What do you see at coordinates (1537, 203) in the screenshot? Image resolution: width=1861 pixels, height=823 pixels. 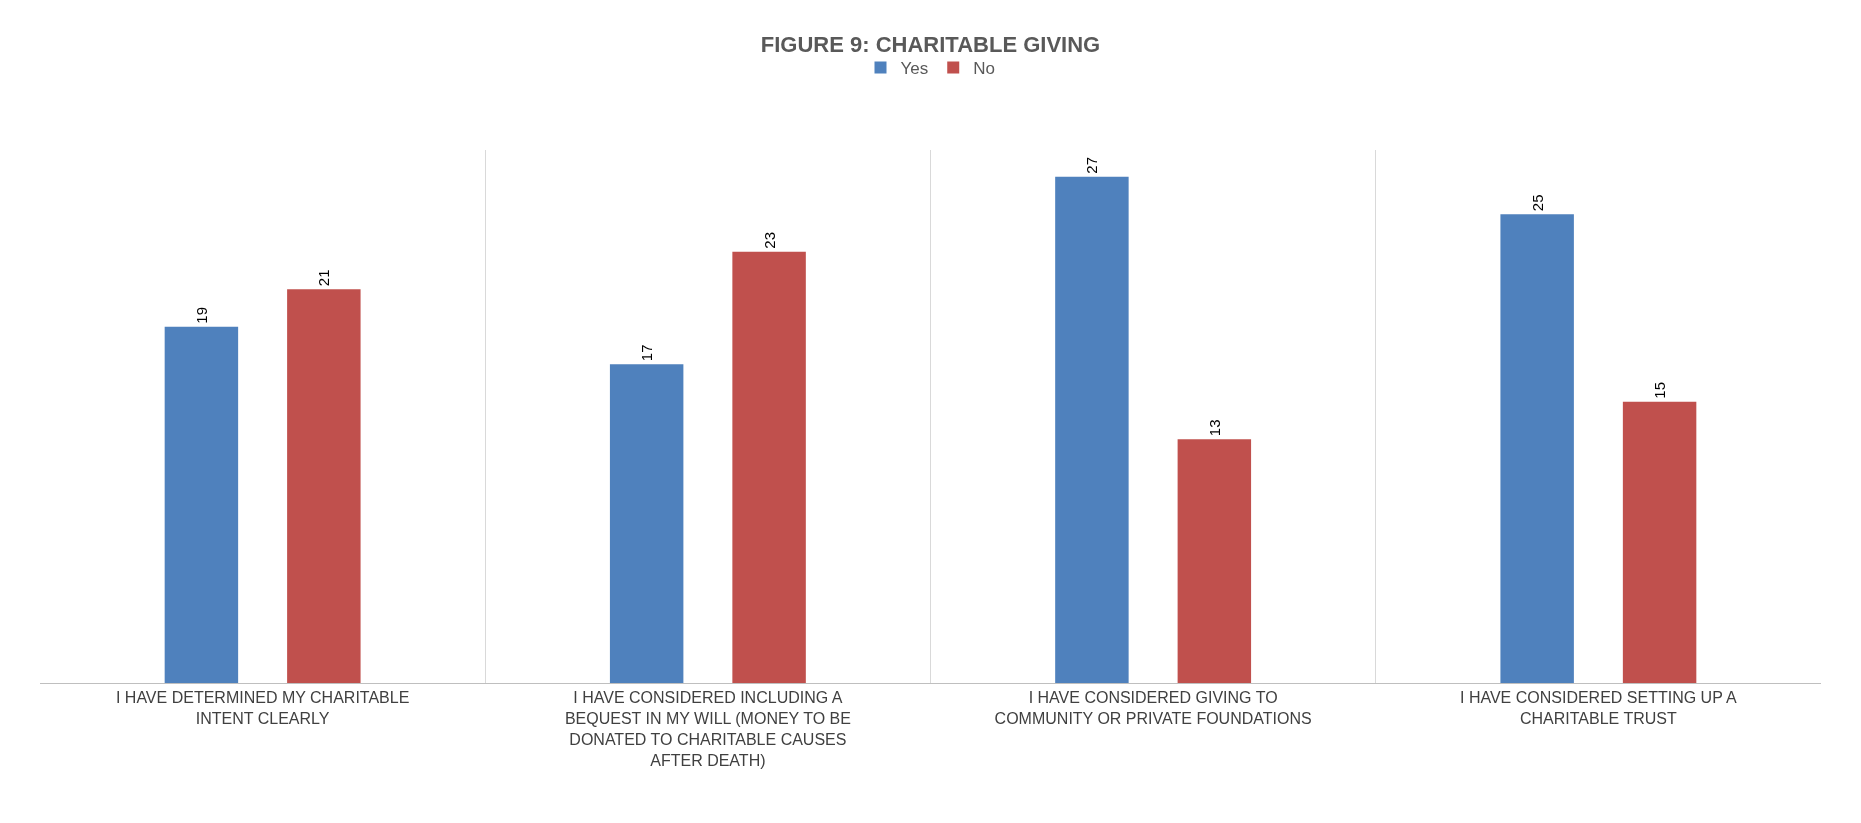 I see `data-label: 25` at bounding box center [1537, 203].